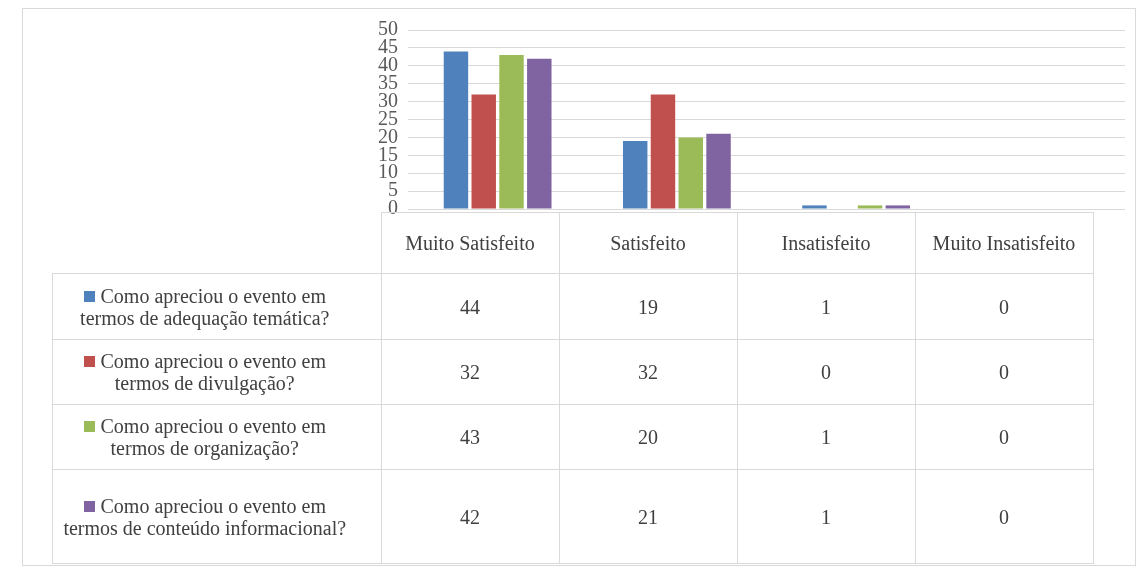 The height and width of the screenshot is (569, 1139). Describe the element at coordinates (470, 437) in the screenshot. I see `data-label: 43` at that location.